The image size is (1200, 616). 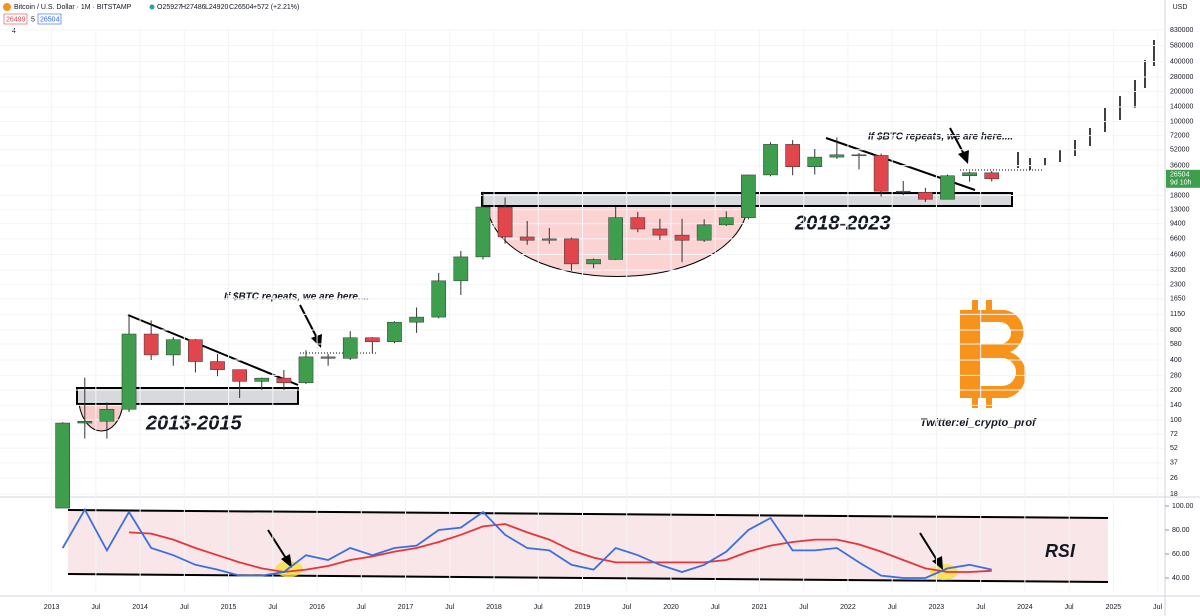 What do you see at coordinates (1180, 150) in the screenshot?
I see `y-tick-label: 52000` at bounding box center [1180, 150].